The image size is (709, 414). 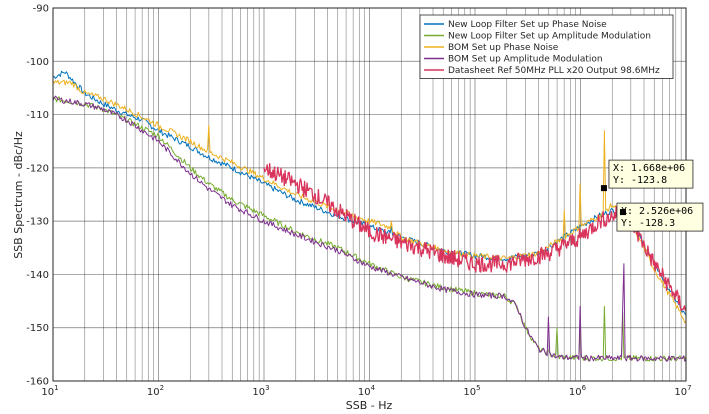 I want to click on x-axis-ticks: 10¹ 10² 10³ 10⁴ 10⁵ 10⁶ 10⁷, so click(x=366, y=391).